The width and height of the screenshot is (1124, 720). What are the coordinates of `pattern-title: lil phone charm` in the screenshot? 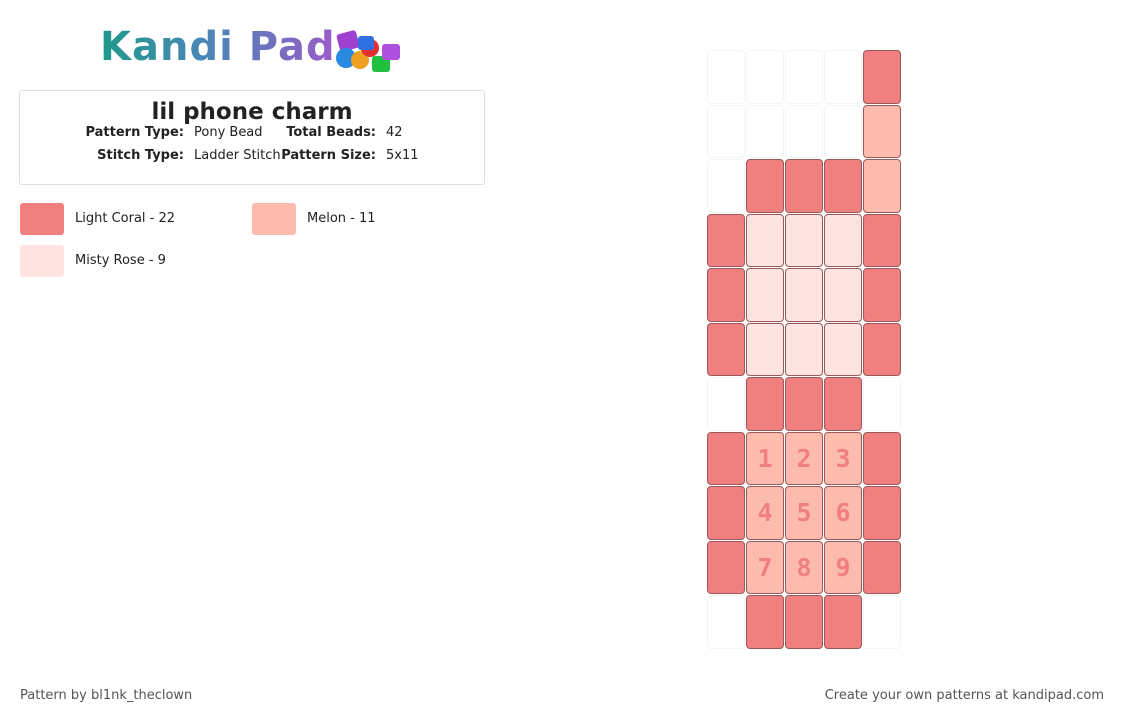 It's located at (252, 112).